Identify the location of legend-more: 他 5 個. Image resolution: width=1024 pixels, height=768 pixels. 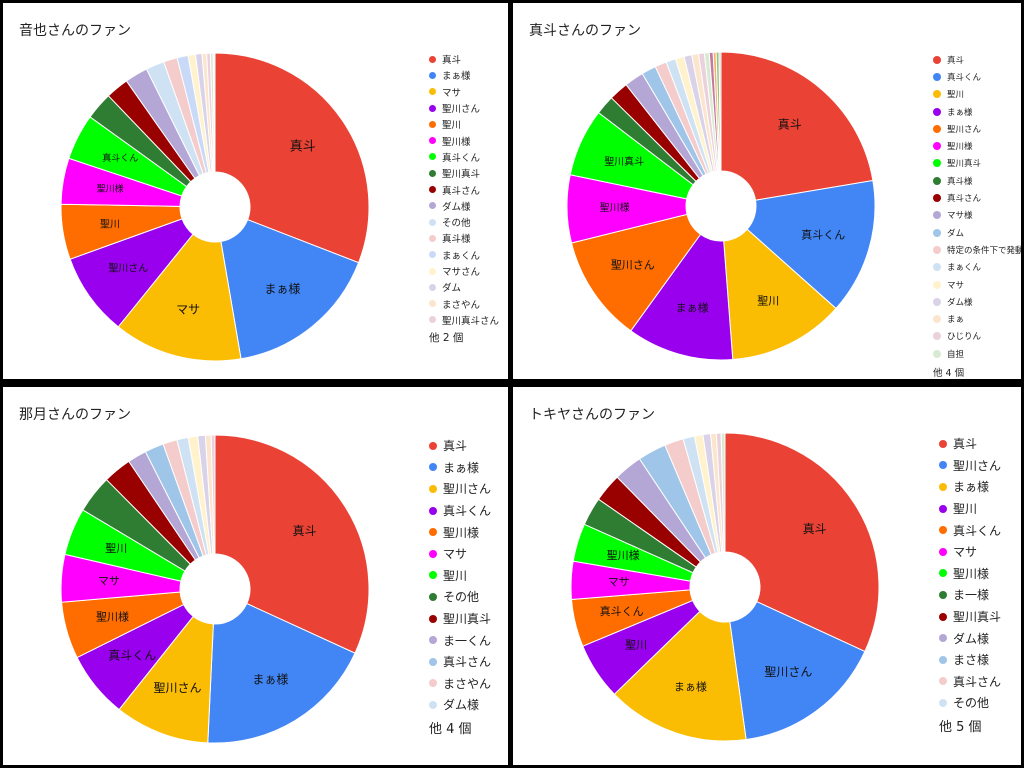
(960, 728).